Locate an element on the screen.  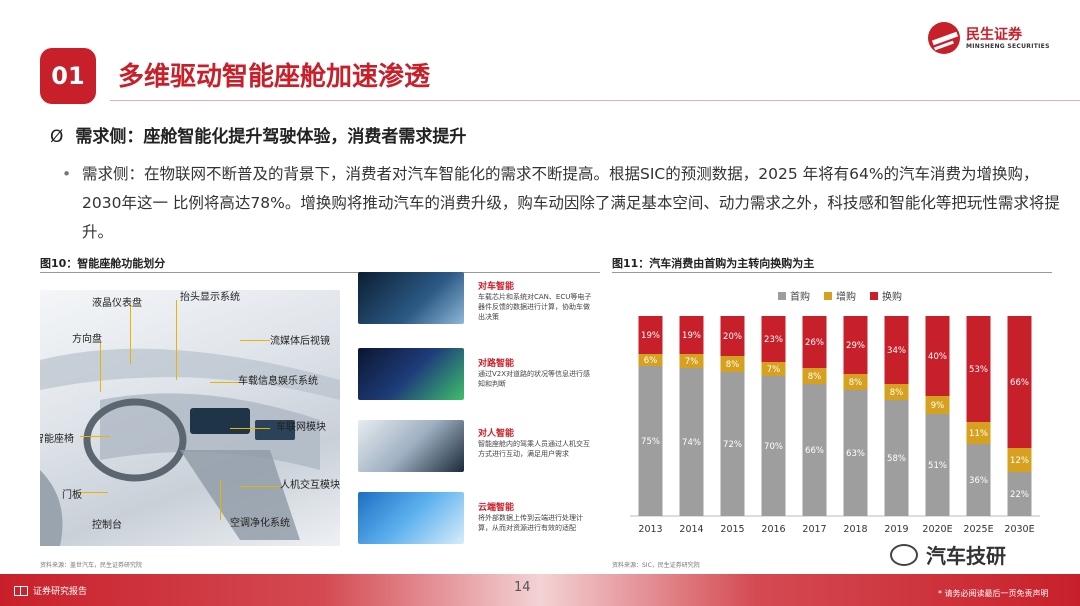
human-intelligence-image is located at coordinates (411, 446).